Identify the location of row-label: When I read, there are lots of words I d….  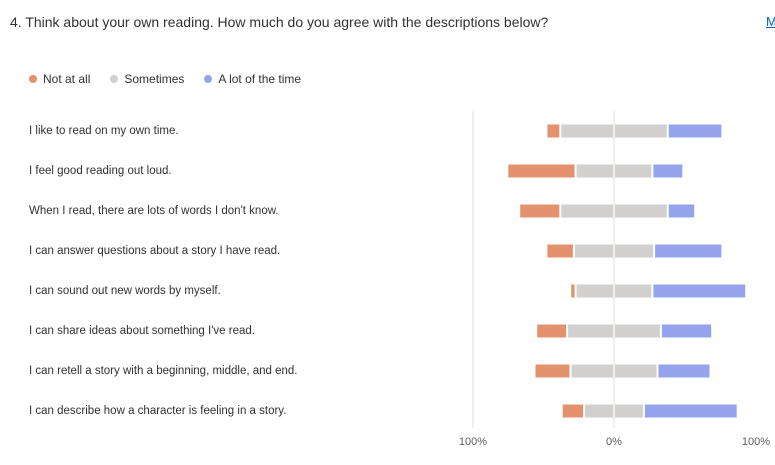
(154, 211).